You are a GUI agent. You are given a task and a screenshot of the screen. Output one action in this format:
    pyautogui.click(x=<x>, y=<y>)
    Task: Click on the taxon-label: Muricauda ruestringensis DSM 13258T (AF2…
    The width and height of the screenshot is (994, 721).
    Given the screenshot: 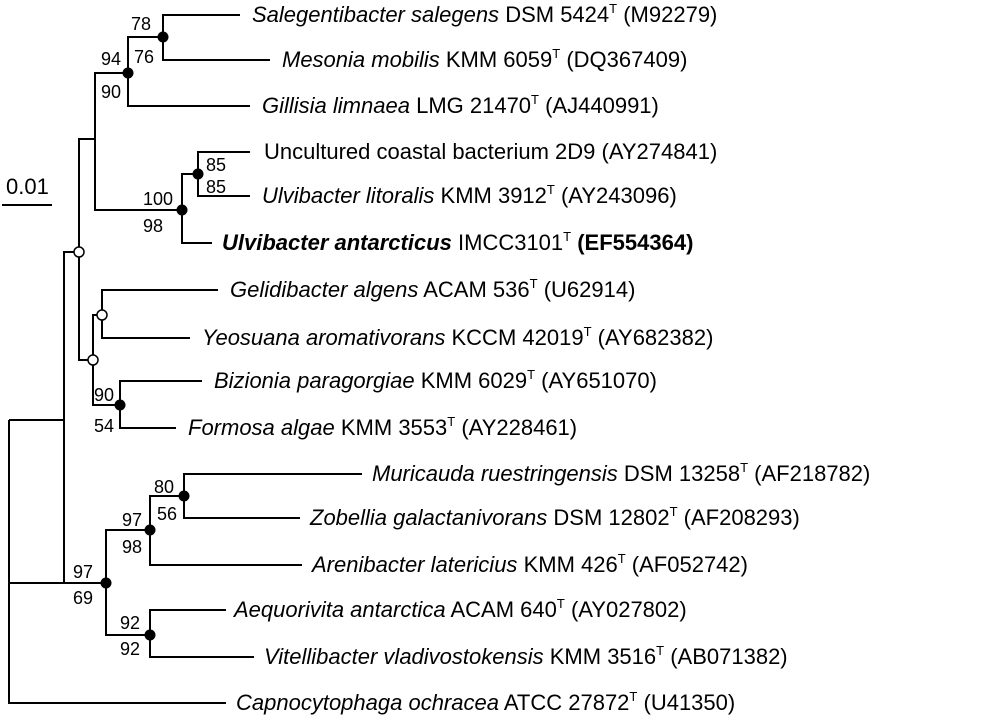 What is the action you would take?
    pyautogui.click(x=621, y=473)
    